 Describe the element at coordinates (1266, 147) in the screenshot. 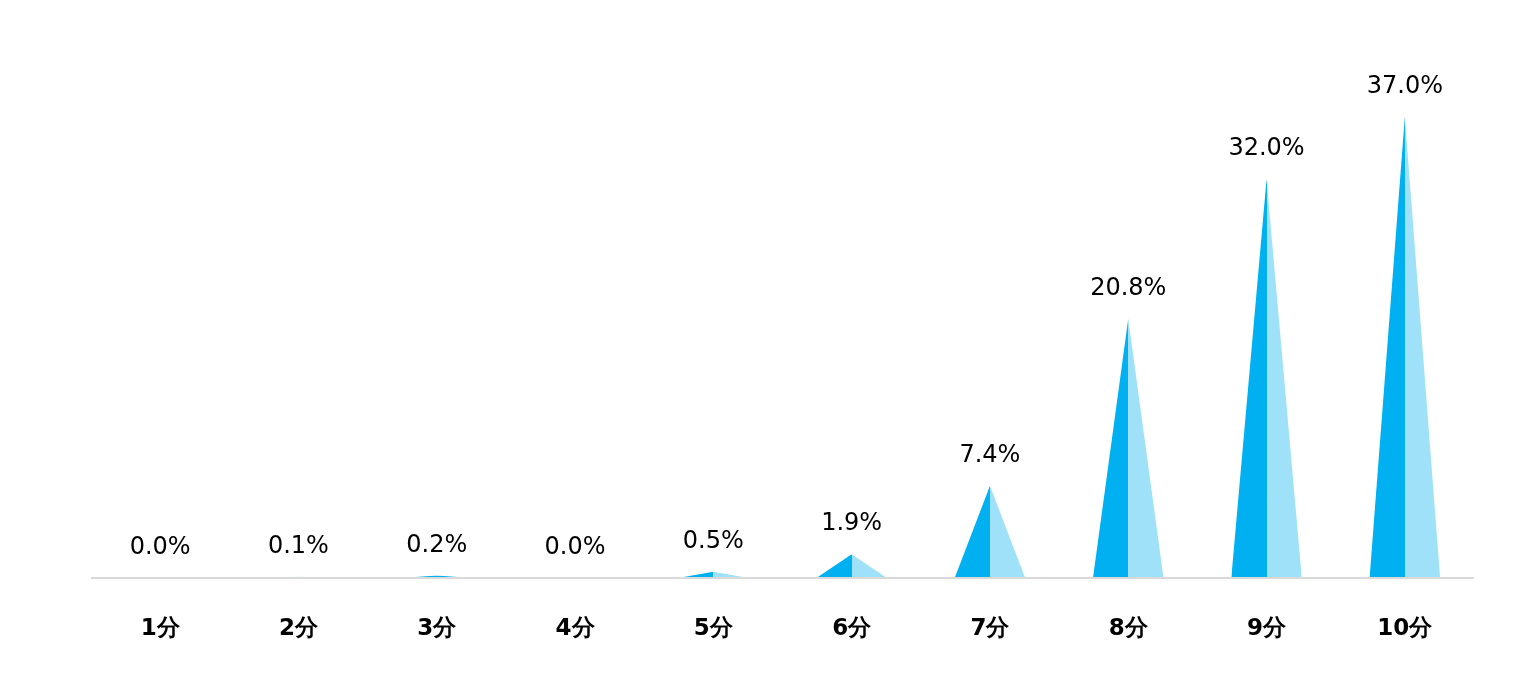

I see `data-label: 32.0%` at that location.